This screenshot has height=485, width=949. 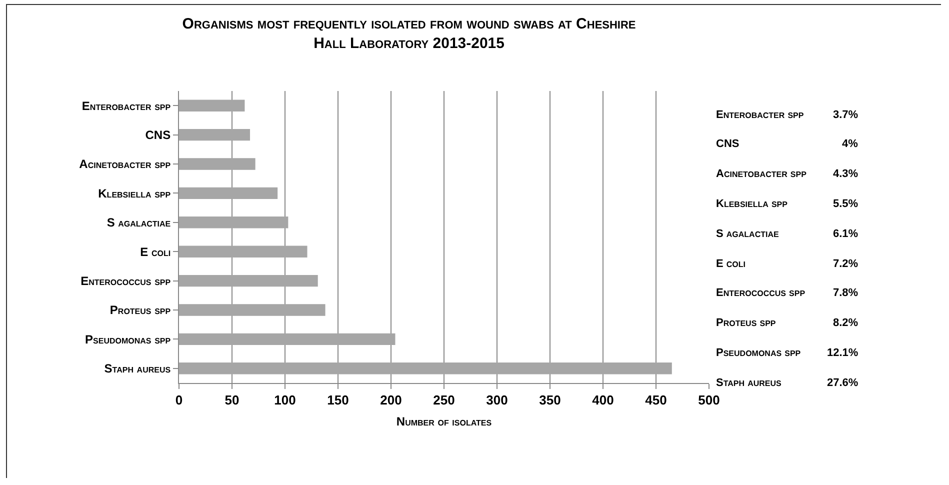 I want to click on x-tick-label: 150, so click(x=338, y=400).